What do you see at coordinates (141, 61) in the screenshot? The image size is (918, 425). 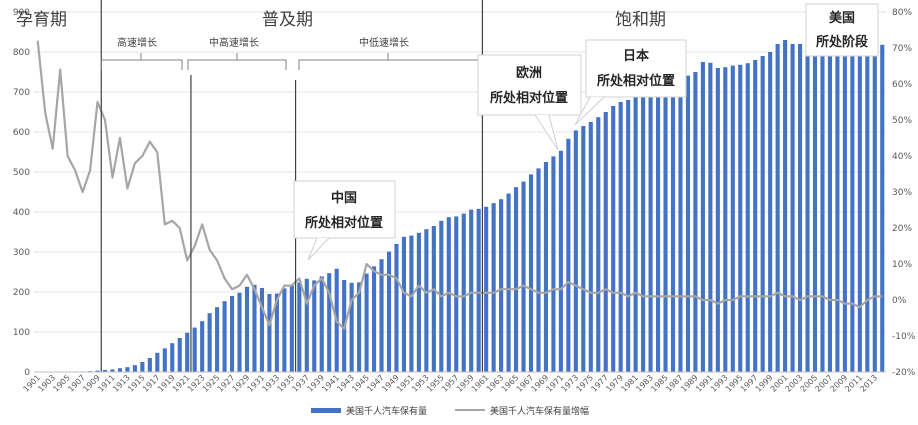 I see `brace-high-growth` at bounding box center [141, 61].